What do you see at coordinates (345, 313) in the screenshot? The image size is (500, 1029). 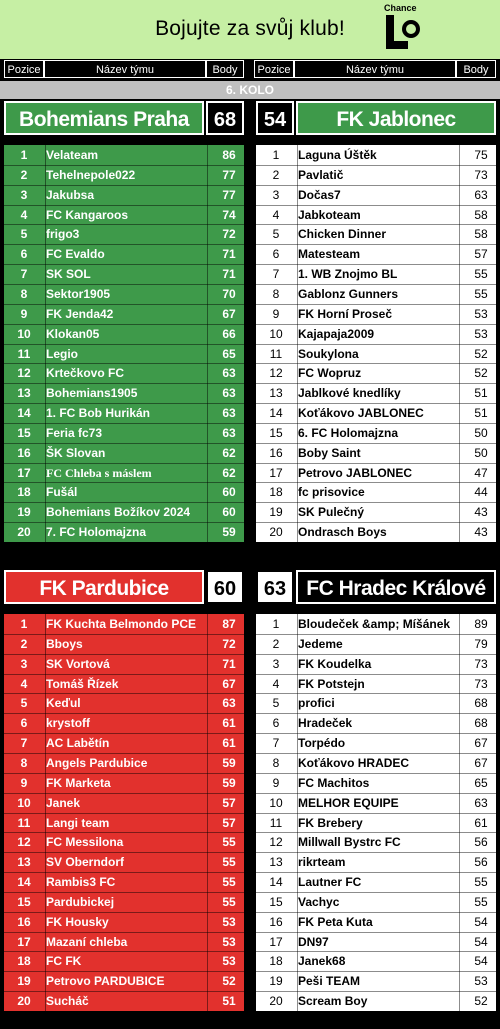 I see `row-team-name: FK Horní Proseč` at bounding box center [345, 313].